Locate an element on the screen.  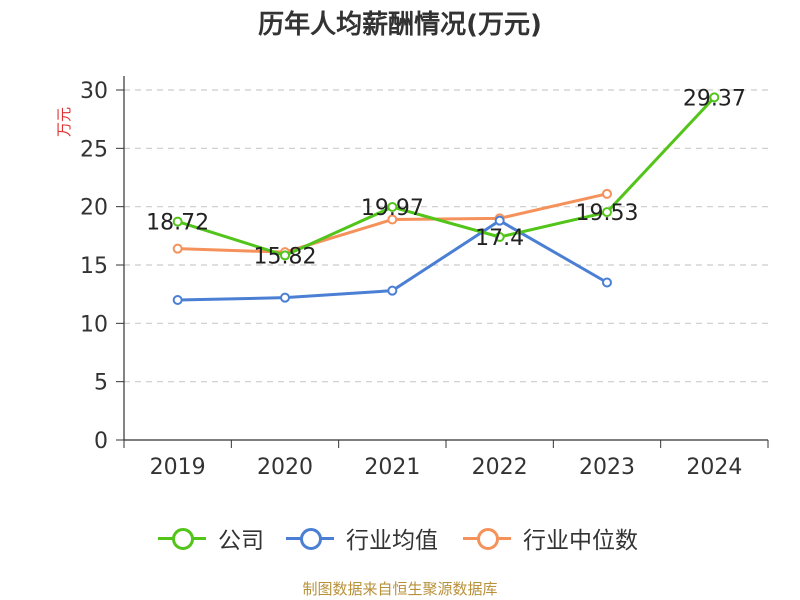
x-tick-label: 2022 is located at coordinates (500, 467).